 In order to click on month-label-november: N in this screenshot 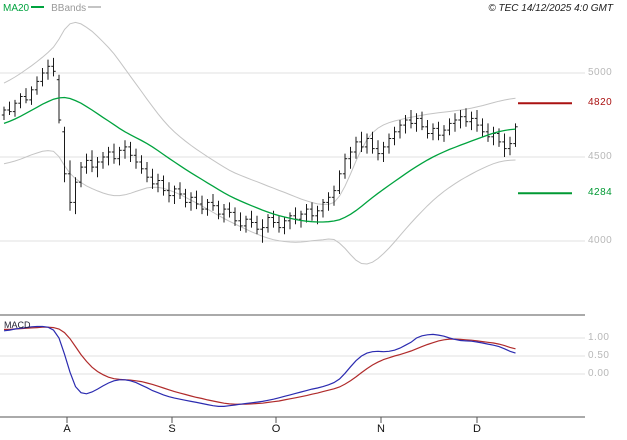, I will do `click(381, 429)`.